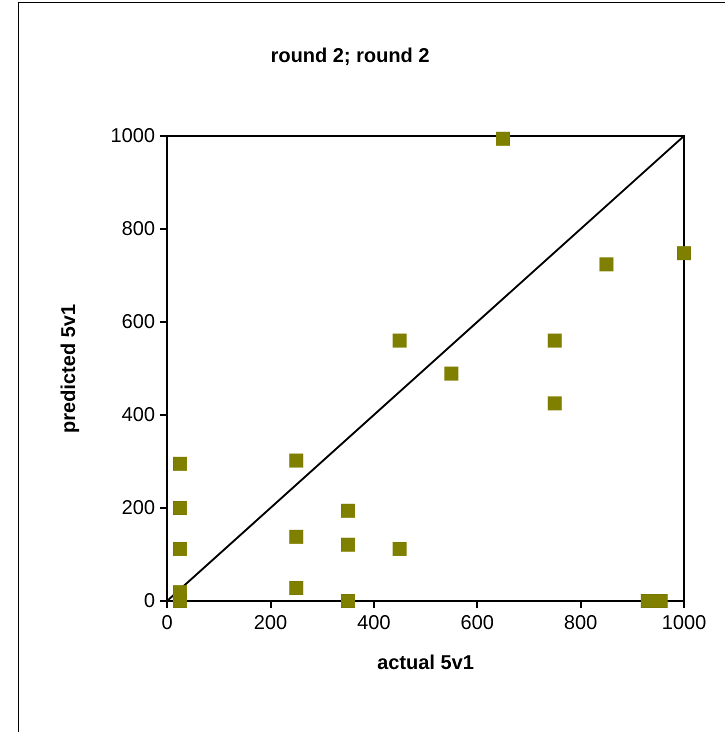 This screenshot has width=725, height=732. What do you see at coordinates (69, 368) in the screenshot?
I see `y-axis-title: predicted 5v1` at bounding box center [69, 368].